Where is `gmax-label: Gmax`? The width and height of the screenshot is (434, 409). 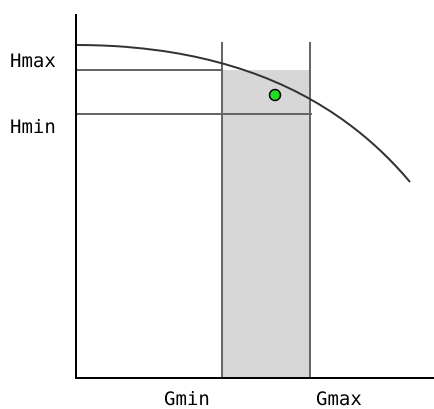
gmax-label: Gmax is located at coordinates (339, 398).